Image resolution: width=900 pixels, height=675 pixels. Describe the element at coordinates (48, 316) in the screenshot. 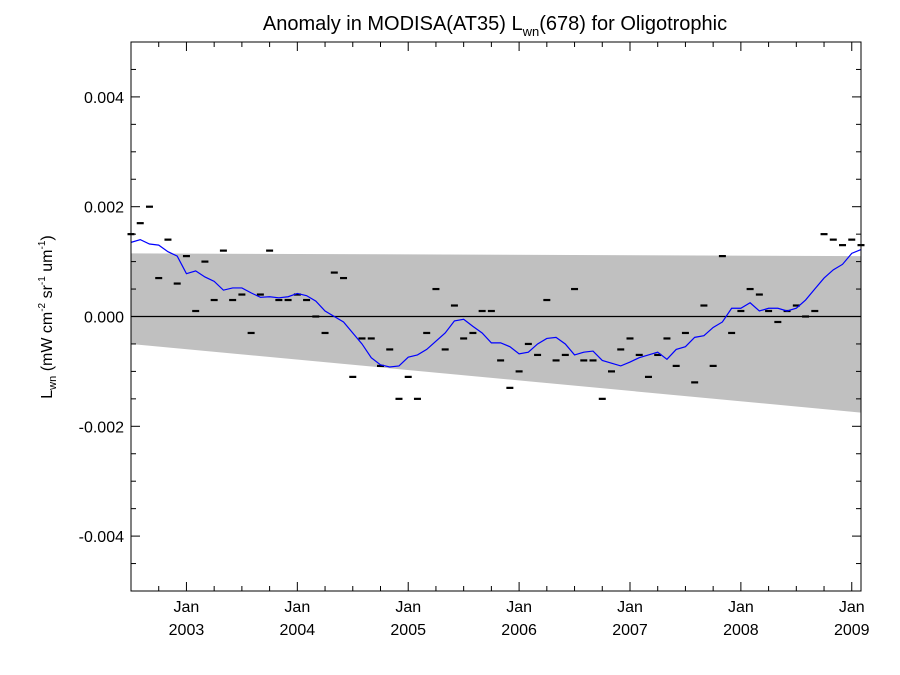

I see `y-axis-label: Lwn (mW cm-2 sr-1 um-1)` at that location.